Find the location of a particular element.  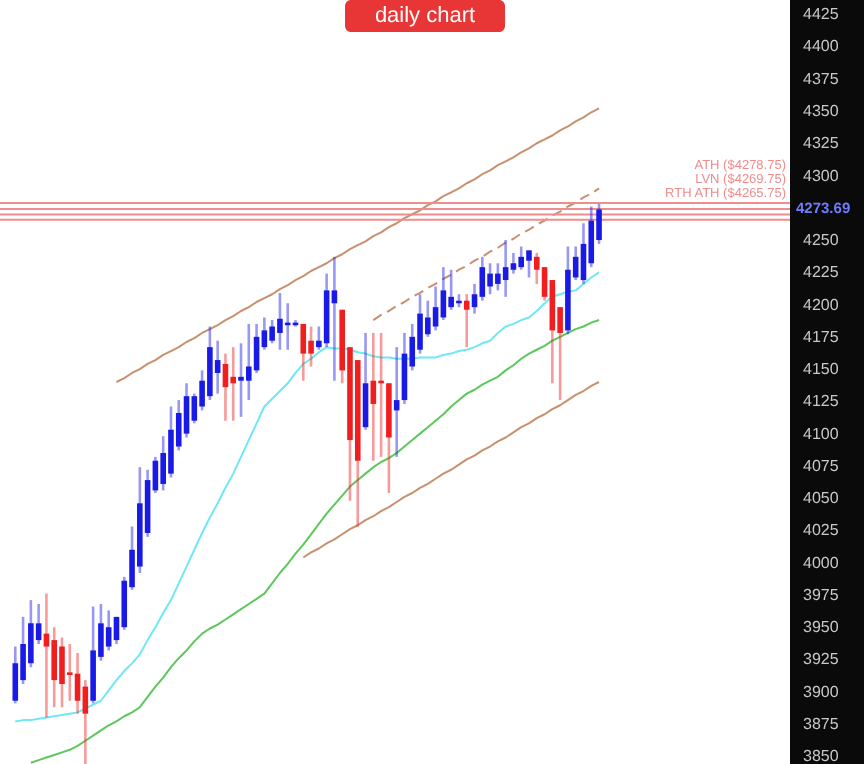

y-tick-label: 4200 is located at coordinates (821, 304).